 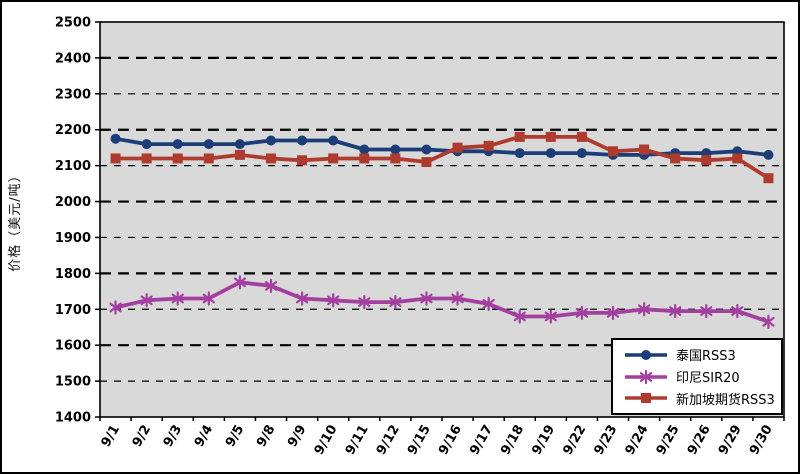 I want to click on y-tick-label: 1900, so click(x=73, y=238).